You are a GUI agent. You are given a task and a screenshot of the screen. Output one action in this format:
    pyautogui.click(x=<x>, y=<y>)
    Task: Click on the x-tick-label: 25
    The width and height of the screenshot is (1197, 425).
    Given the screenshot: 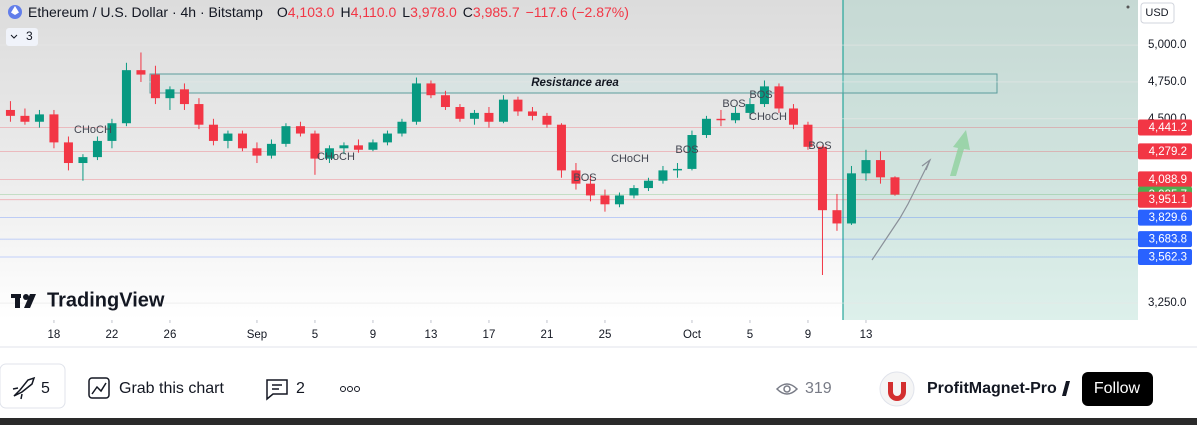 What is the action you would take?
    pyautogui.click(x=605, y=335)
    